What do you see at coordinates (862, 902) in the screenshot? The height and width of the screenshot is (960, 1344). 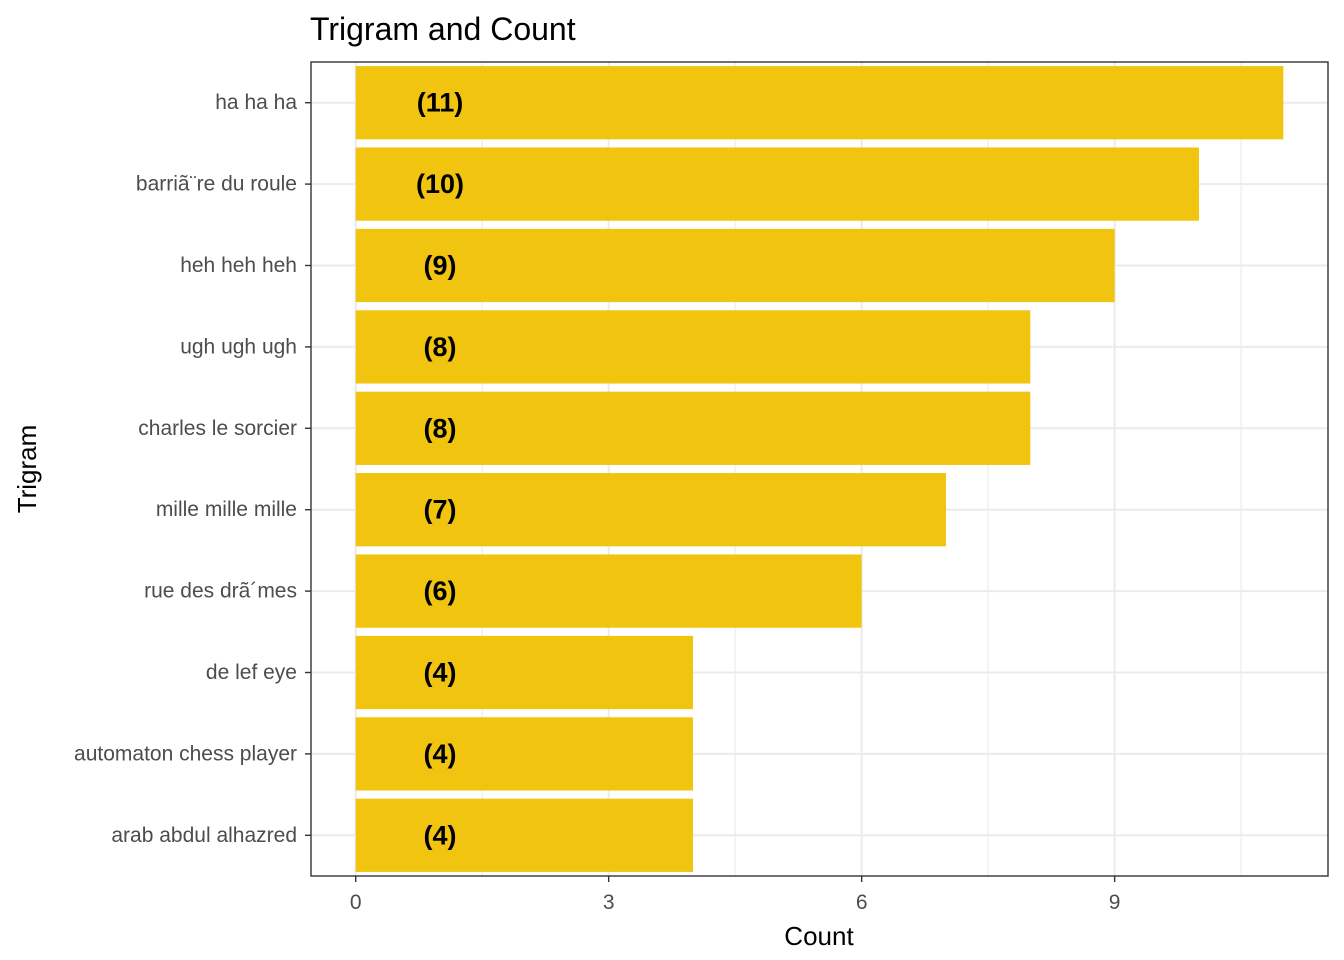 I see `x-tick-label: 6` at bounding box center [862, 902].